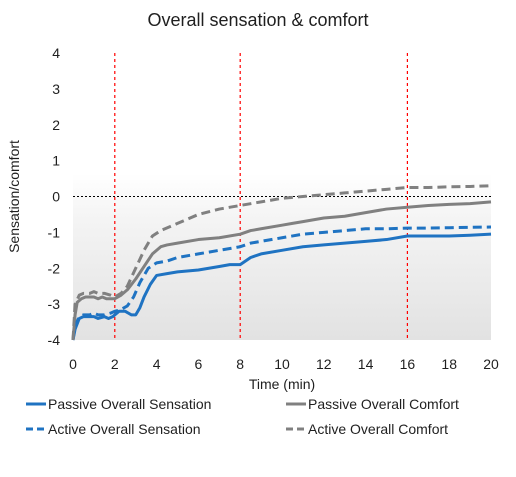 Image resolution: width=516 pixels, height=477 pixels. Describe the element at coordinates (56, 125) in the screenshot. I see `y-tick-label: 2` at that location.